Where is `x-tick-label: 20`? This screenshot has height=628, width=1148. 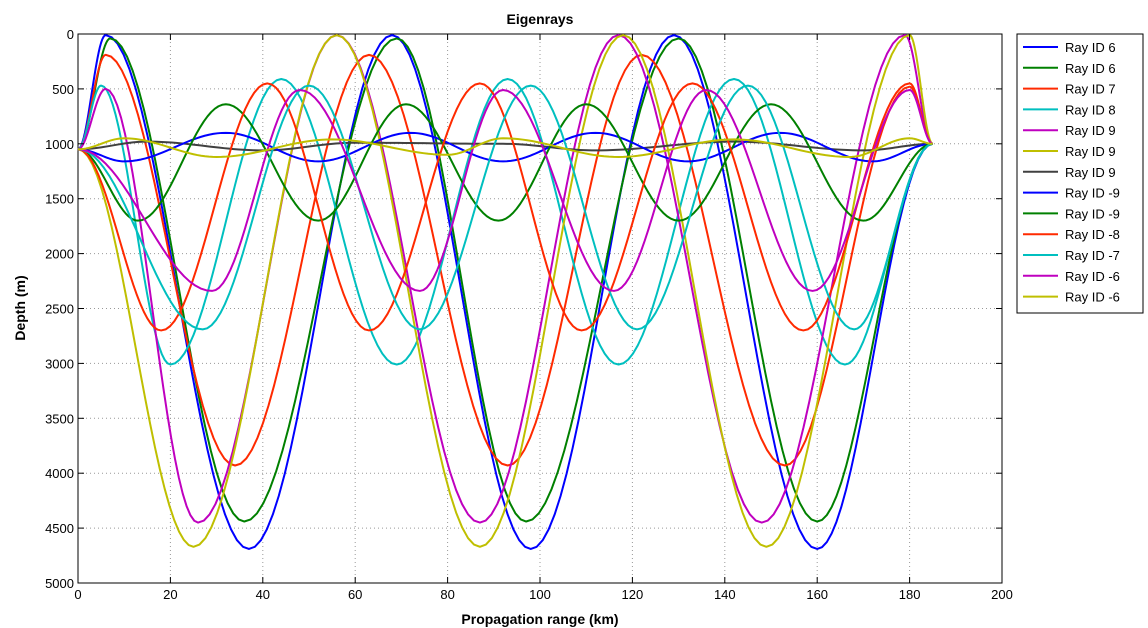 x-tick-label: 20 is located at coordinates (170, 594).